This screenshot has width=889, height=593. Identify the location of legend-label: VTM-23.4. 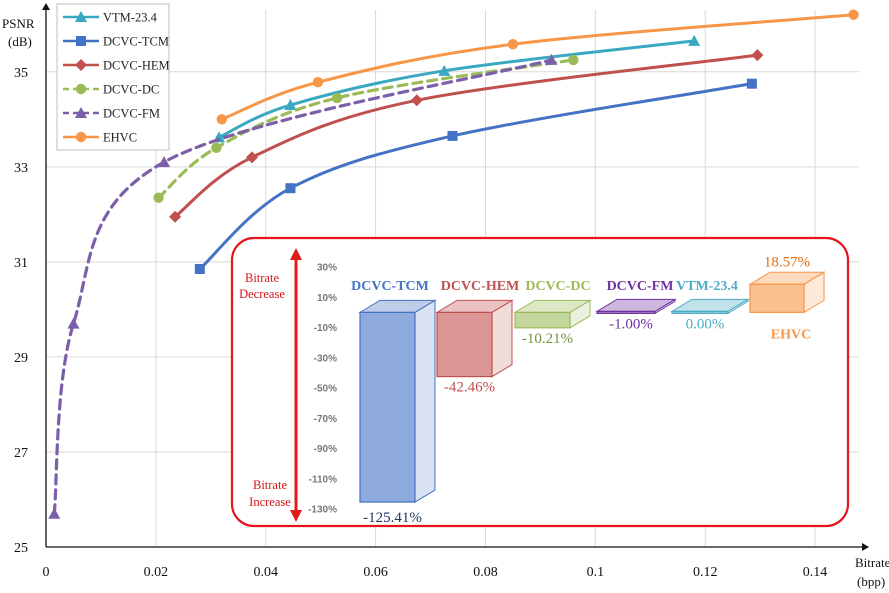
(130, 18).